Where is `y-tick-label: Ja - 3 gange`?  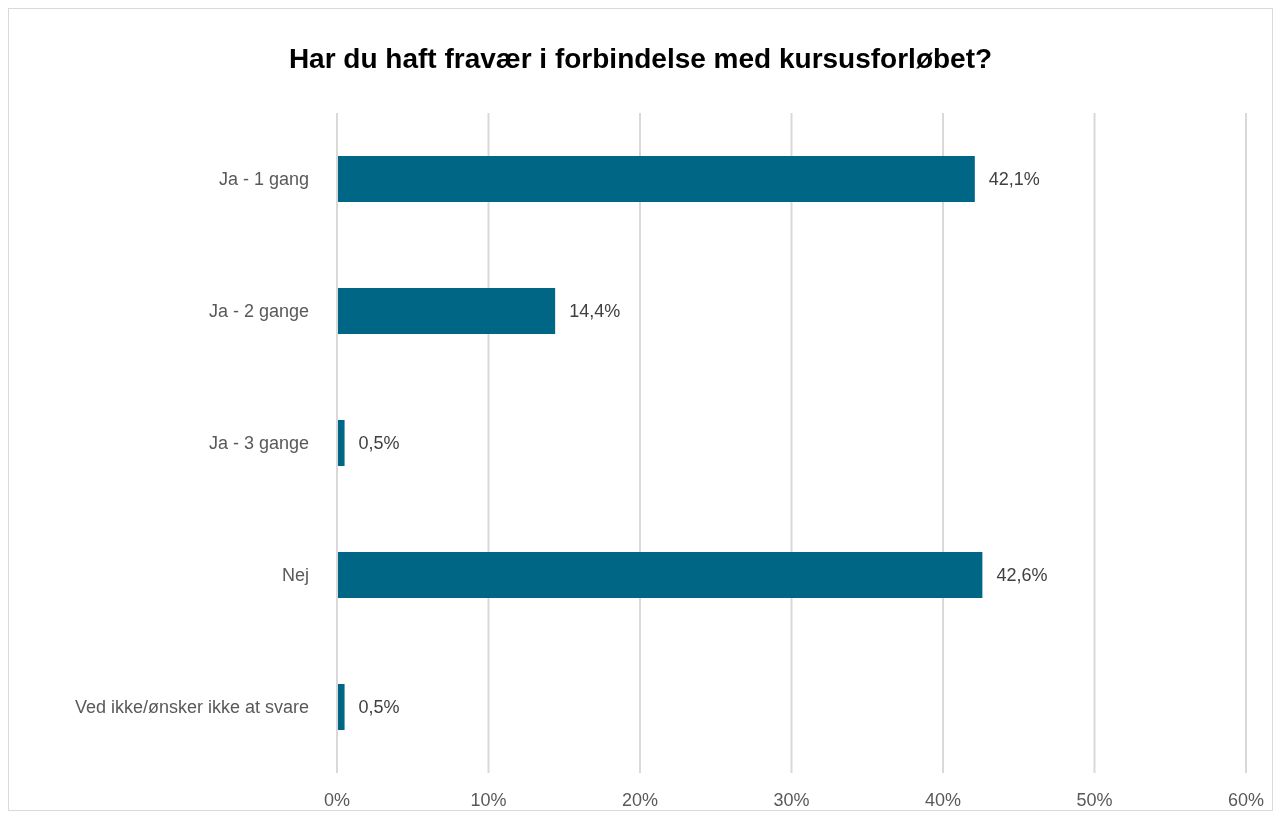
y-tick-label: Ja - 3 gange is located at coordinates (258, 443).